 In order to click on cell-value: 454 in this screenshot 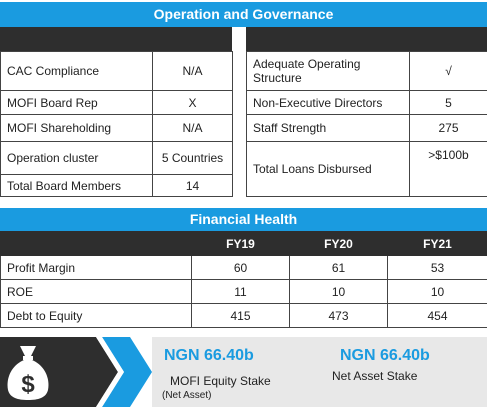, I will do `click(437, 315)`.